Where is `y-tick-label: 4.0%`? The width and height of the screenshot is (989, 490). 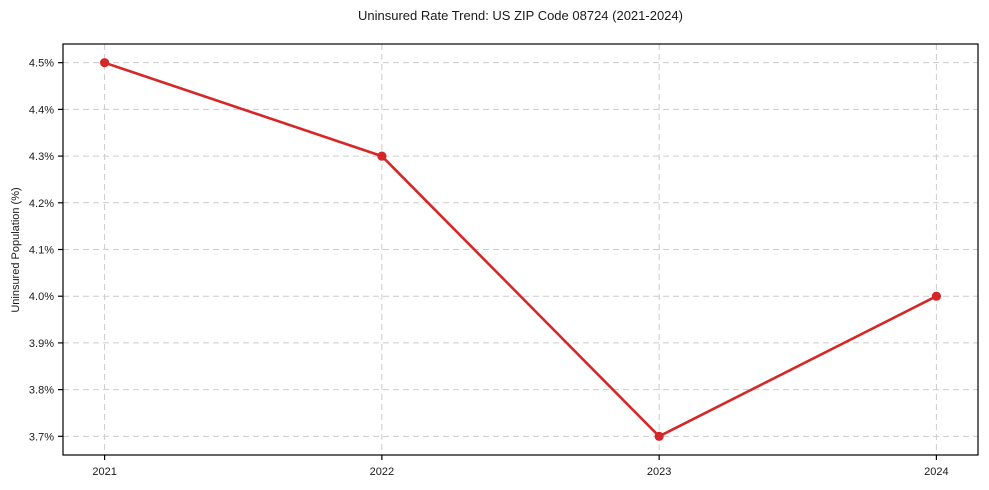
y-tick-label: 4.0% is located at coordinates (41, 297).